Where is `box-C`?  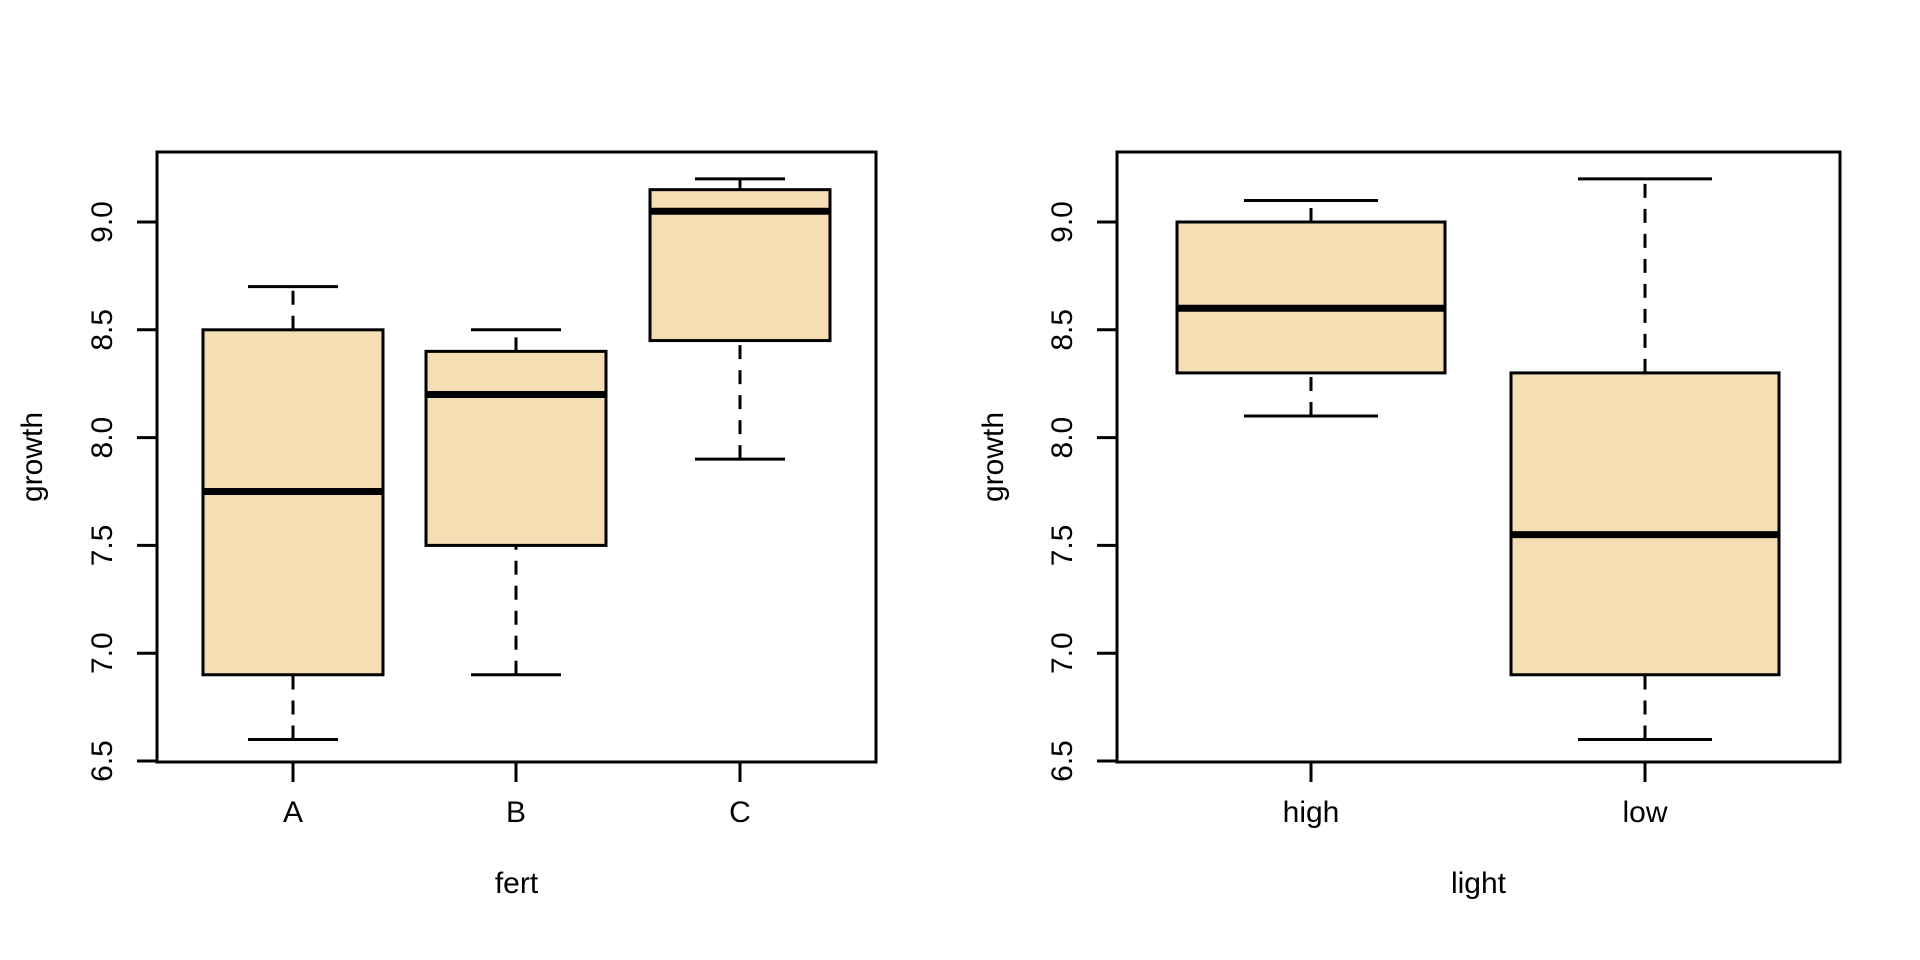 box-C is located at coordinates (740, 265).